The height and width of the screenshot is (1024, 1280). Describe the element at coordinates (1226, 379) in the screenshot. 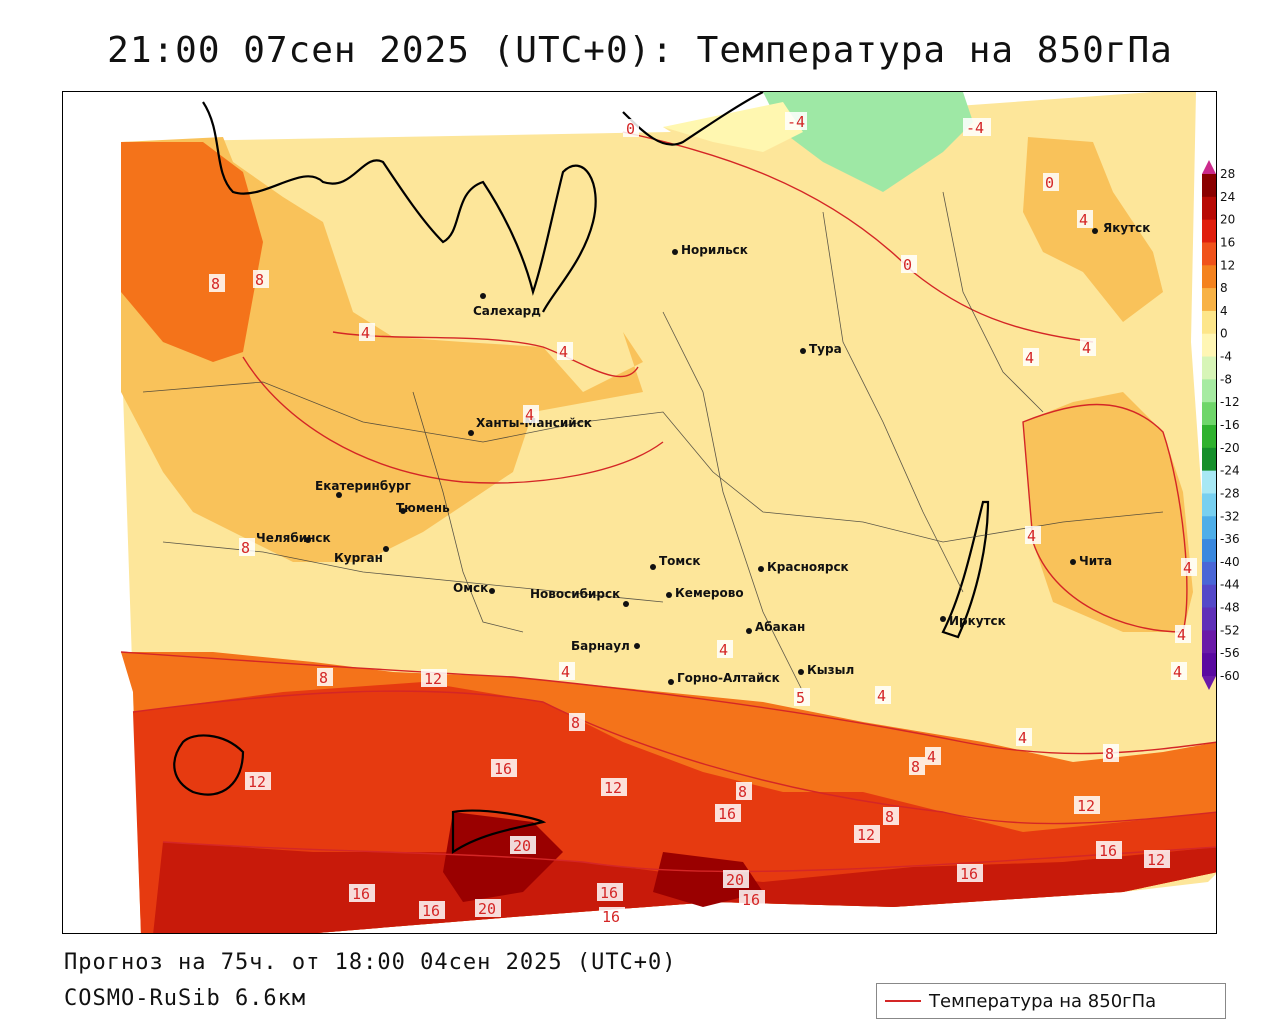

I see `scale-tick-label: -8` at that location.